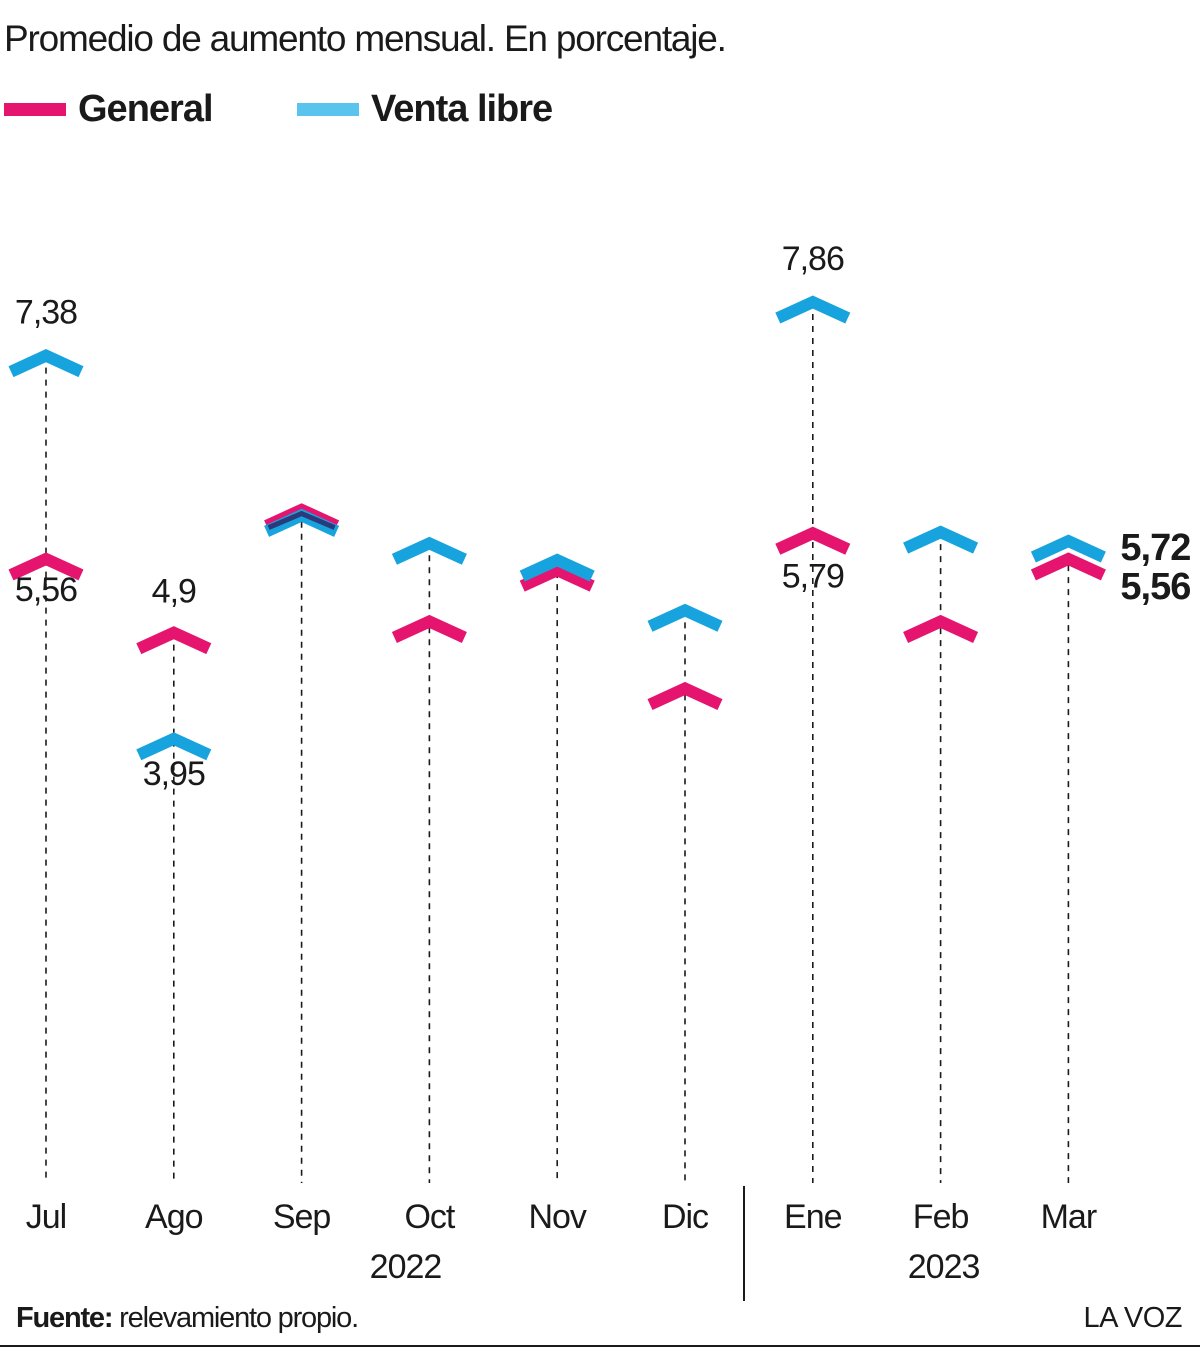 The image size is (1200, 1351). I want to click on tick-label-sep: Sep, so click(302, 1217).